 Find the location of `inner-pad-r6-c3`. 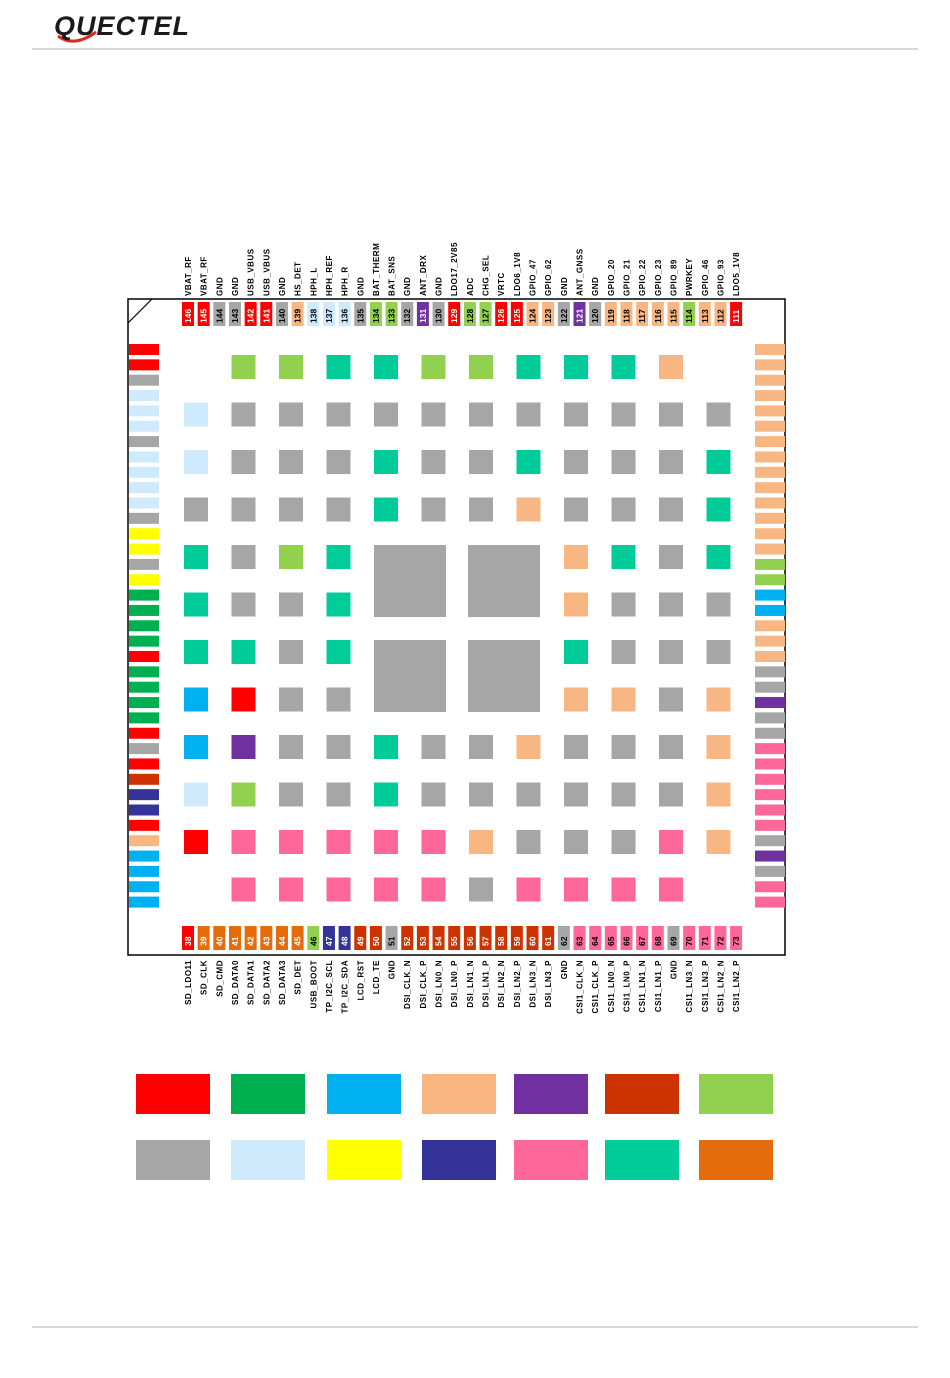

inner-pad-r6-c3 is located at coordinates (291, 604).